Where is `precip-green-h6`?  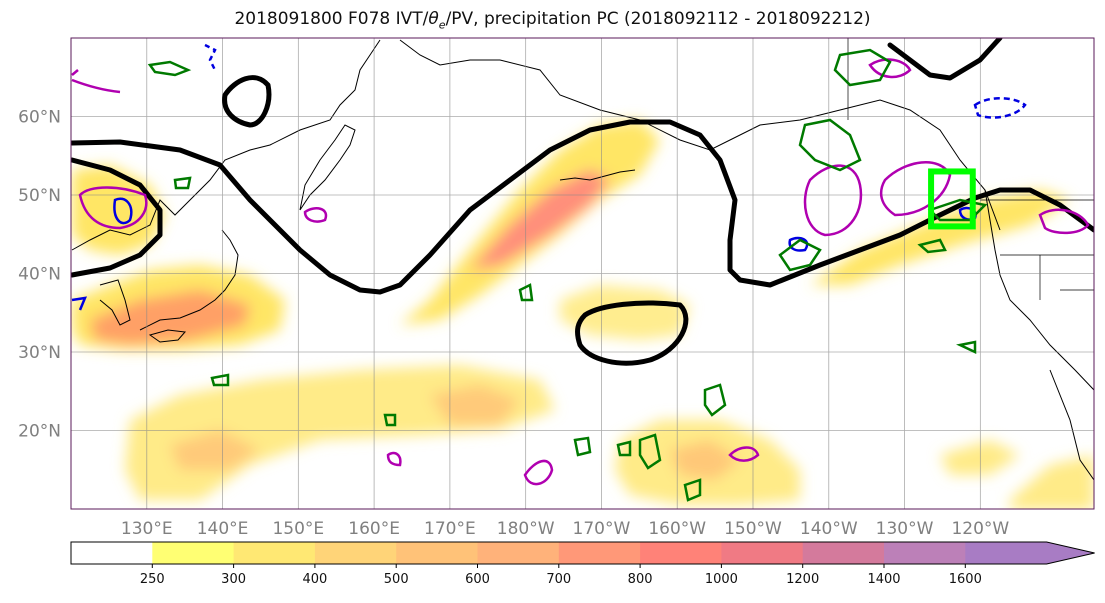 precip-green-h6 is located at coordinates (624, 448).